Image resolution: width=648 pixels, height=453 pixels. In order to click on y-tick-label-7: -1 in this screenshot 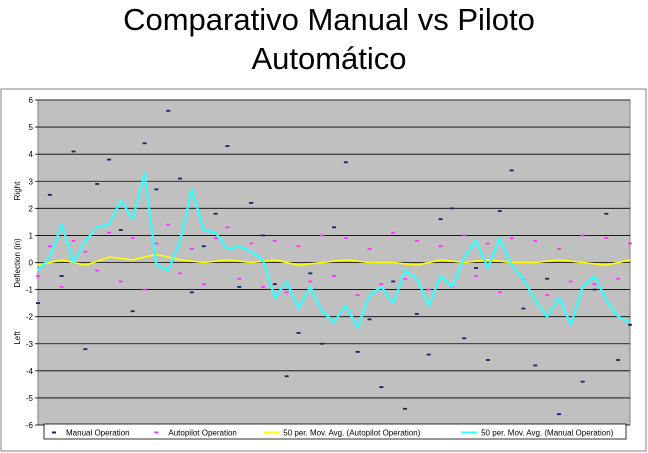, I will do `click(30, 290)`.